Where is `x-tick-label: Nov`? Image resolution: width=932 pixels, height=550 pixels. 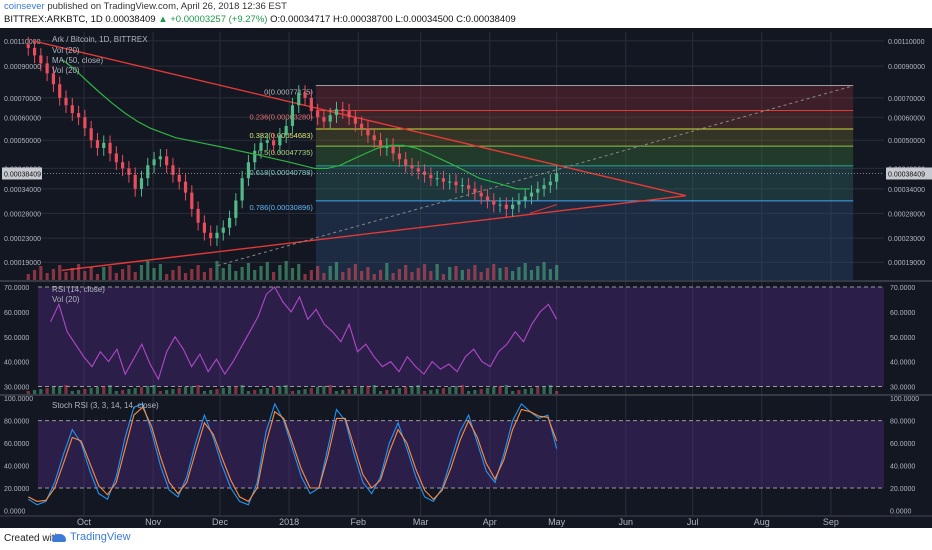
x-tick-label: Nov is located at coordinates (153, 522).